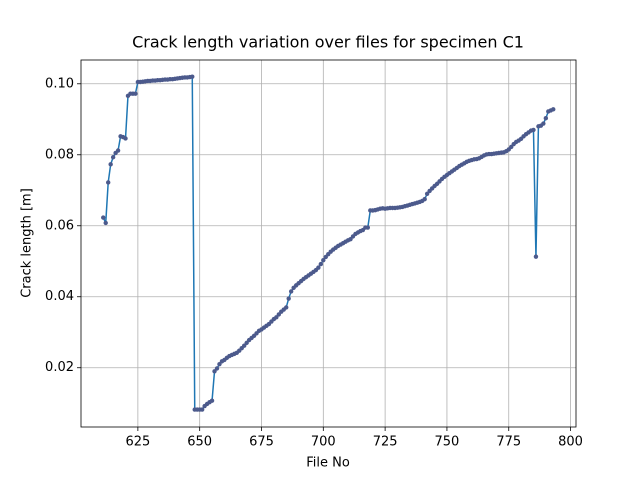  What do you see at coordinates (59, 296) in the screenshot?
I see `y-tick-label: 0.04` at bounding box center [59, 296].